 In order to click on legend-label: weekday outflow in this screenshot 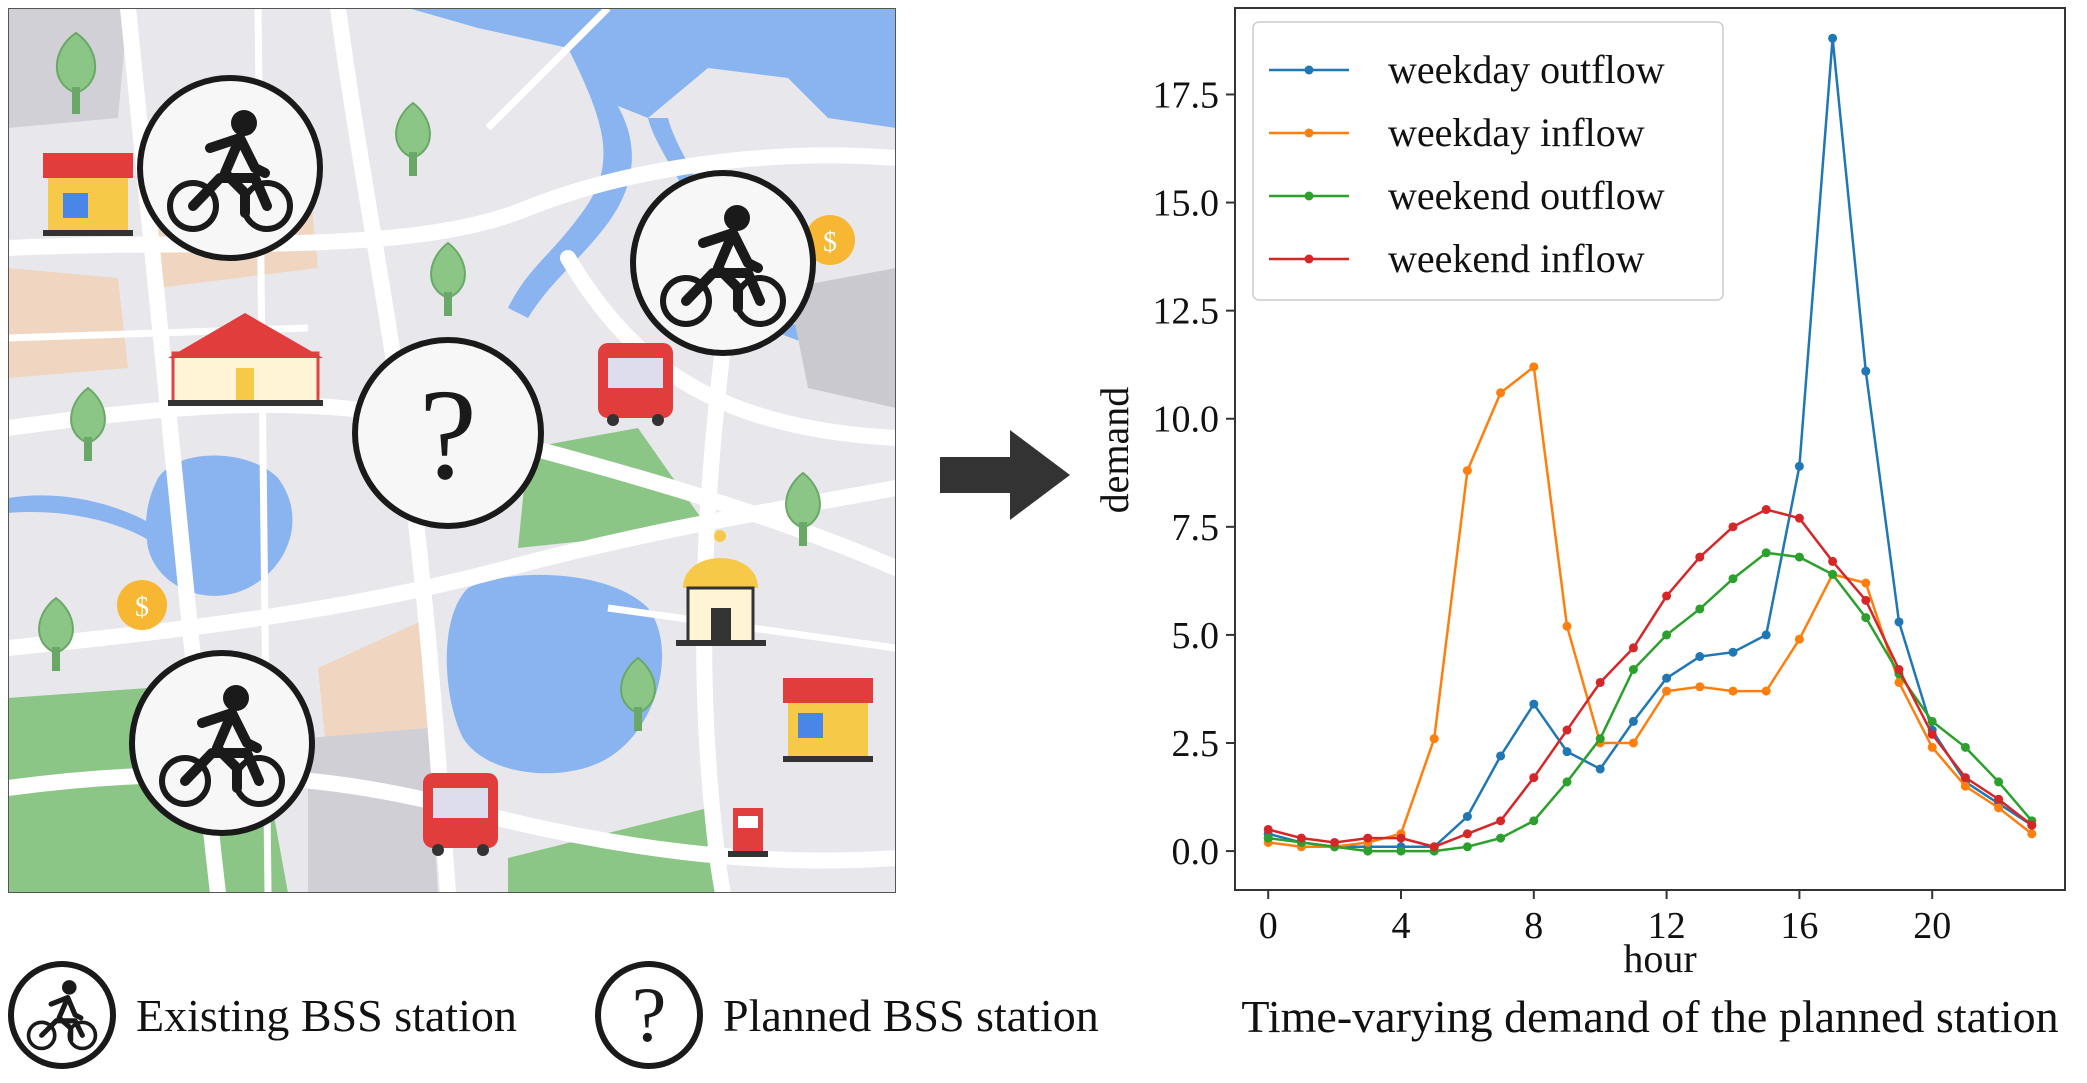, I will do `click(1526, 69)`.